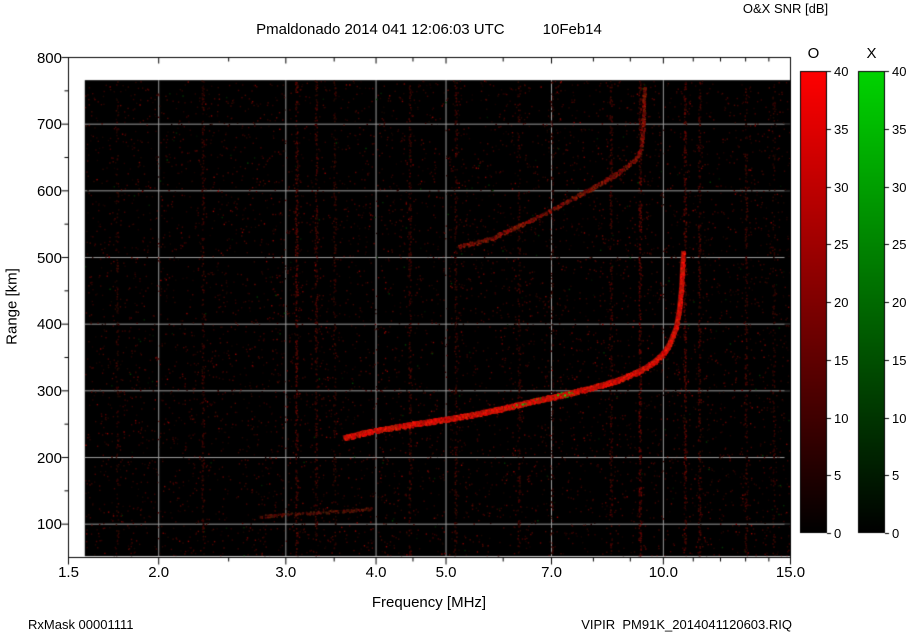  Describe the element at coordinates (790, 572) in the screenshot. I see `x-axis-tick-label: 15.0` at that location.